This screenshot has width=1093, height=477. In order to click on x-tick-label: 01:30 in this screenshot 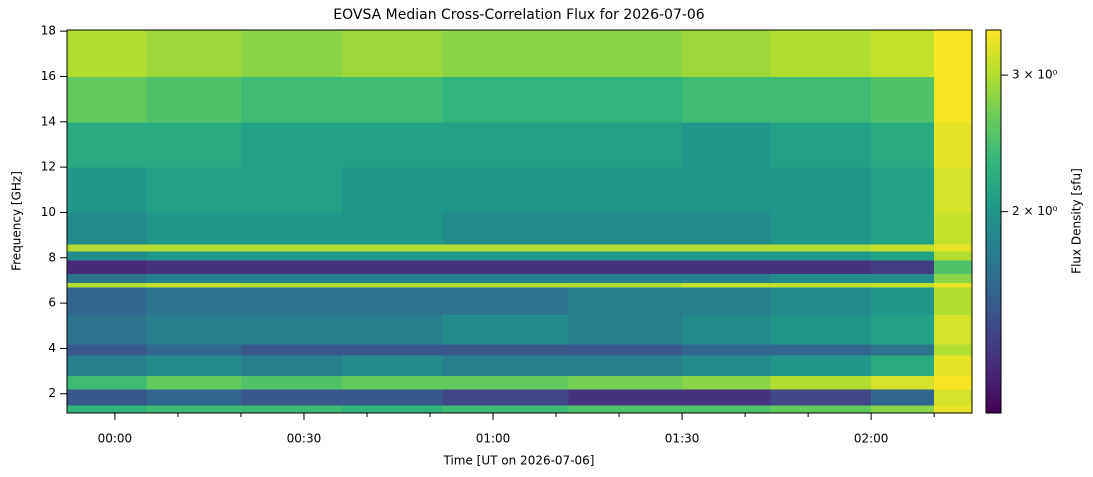, I will do `click(682, 439)`.